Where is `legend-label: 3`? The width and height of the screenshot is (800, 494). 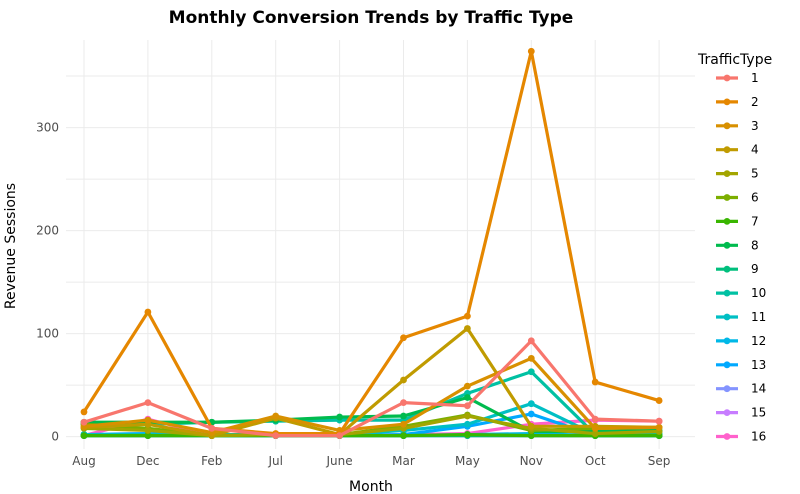 legend-label: 3 is located at coordinates (755, 126).